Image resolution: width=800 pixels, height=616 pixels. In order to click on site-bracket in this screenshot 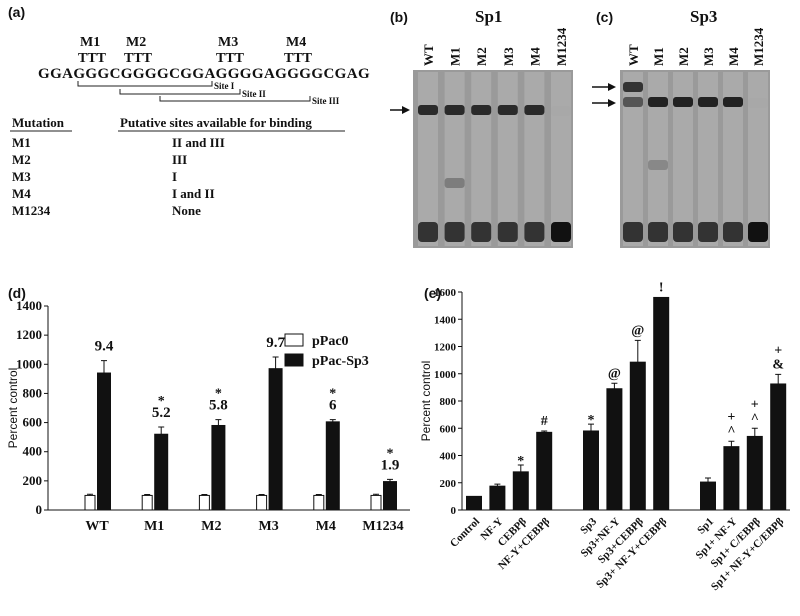, I will do `click(180, 92)`.